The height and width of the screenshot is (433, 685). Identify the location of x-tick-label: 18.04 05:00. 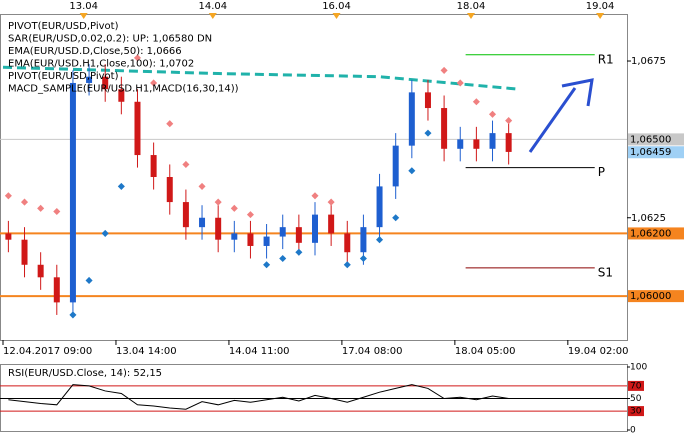
(485, 351).